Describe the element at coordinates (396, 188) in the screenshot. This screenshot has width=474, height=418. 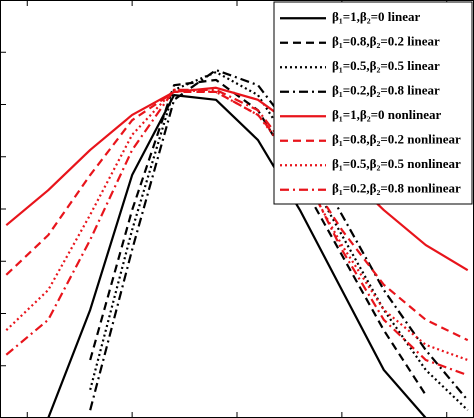
I see `legend-label: β₁=0.2,β₂=0.8 nonlinear` at that location.